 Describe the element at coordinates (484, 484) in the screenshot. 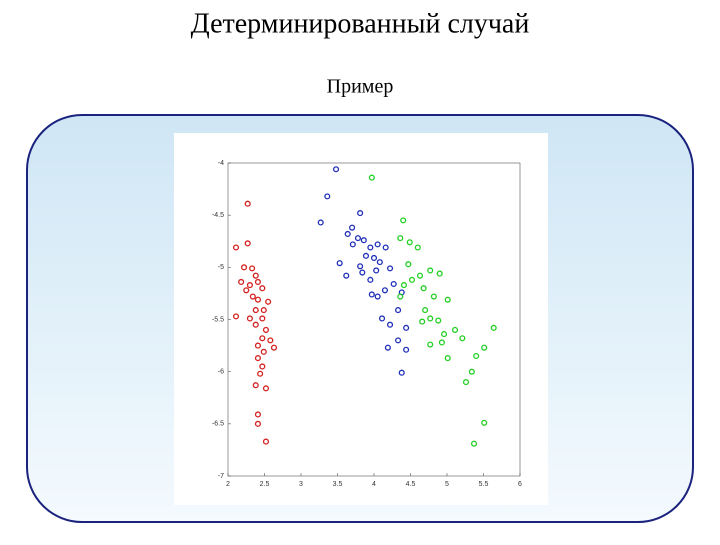

I see `x-tick-label: 5.5` at that location.